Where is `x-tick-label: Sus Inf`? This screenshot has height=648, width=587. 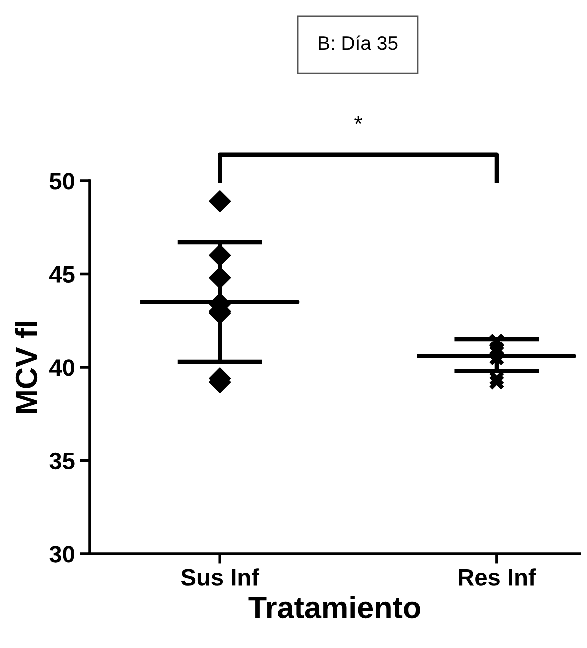 x-tick-label: Sus Inf is located at coordinates (220, 577).